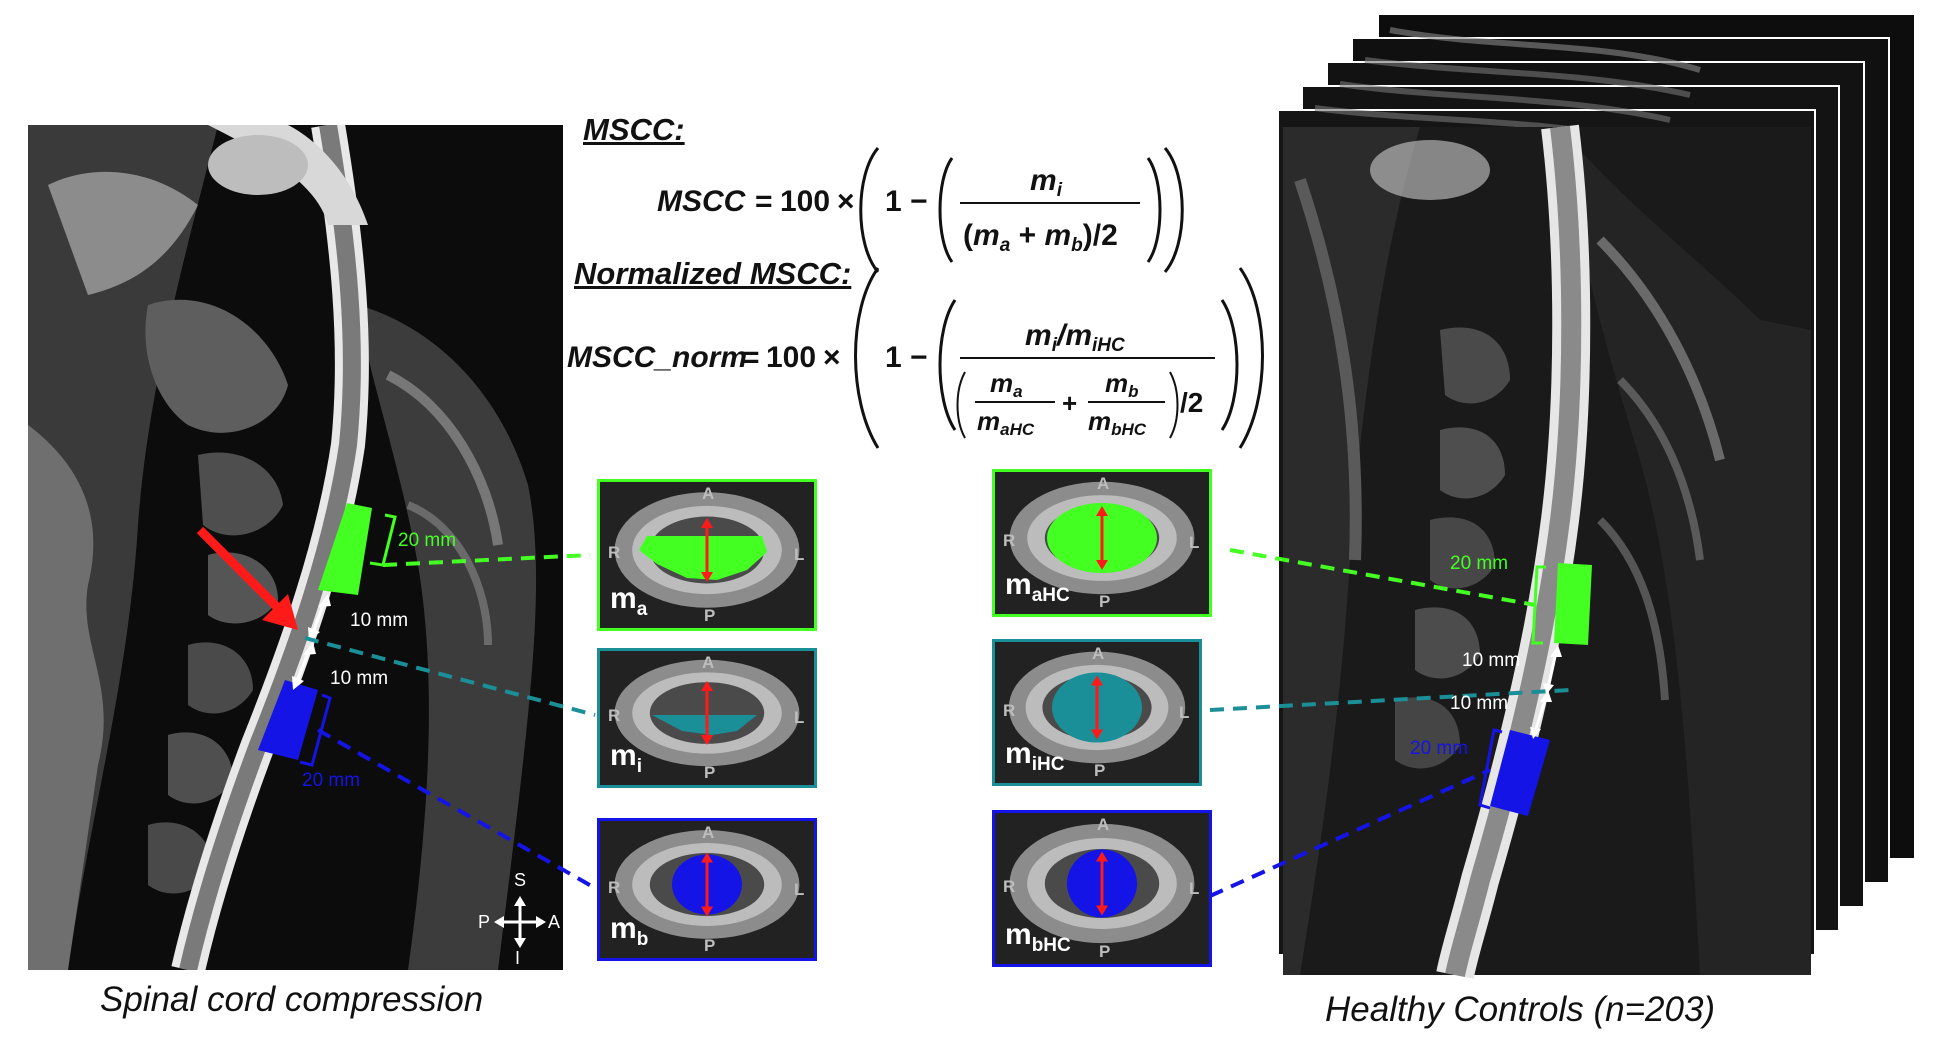 This screenshot has height=1058, width=1935. What do you see at coordinates (292, 999) in the screenshot?
I see `left-caption: Spinal cord compression` at bounding box center [292, 999].